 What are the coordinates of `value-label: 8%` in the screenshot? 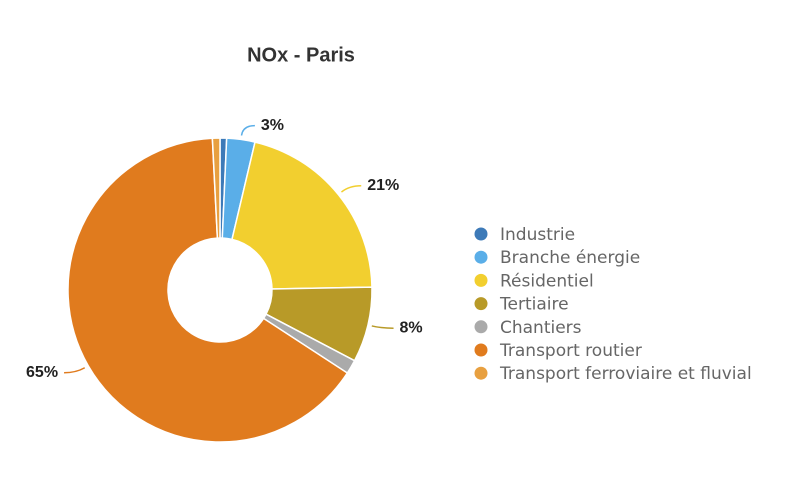 It's located at (411, 327).